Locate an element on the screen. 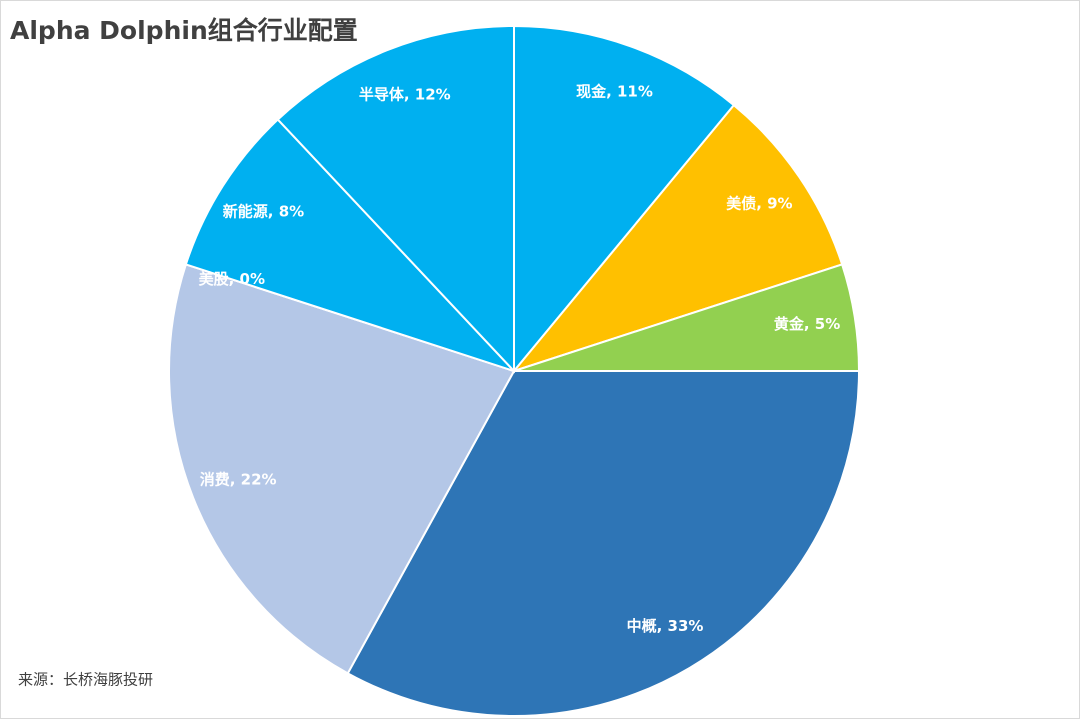  source: 来源：长桥海豚投研 is located at coordinates (85, 680).